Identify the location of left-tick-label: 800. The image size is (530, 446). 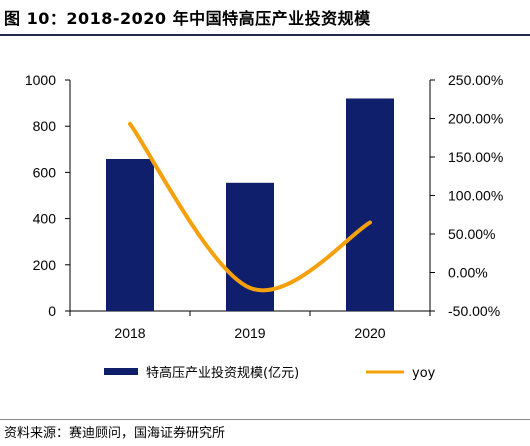
(45, 126).